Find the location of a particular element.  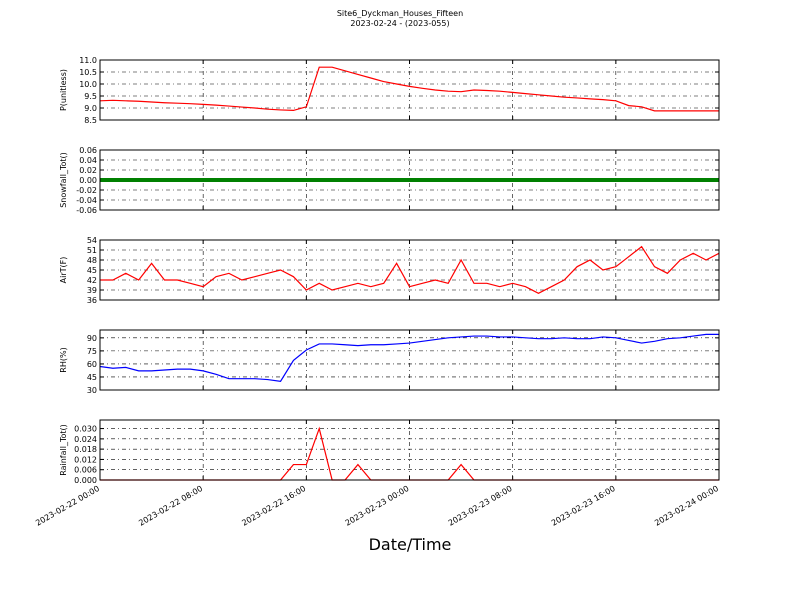

y-tick-label: 0.012 is located at coordinates (85, 459).